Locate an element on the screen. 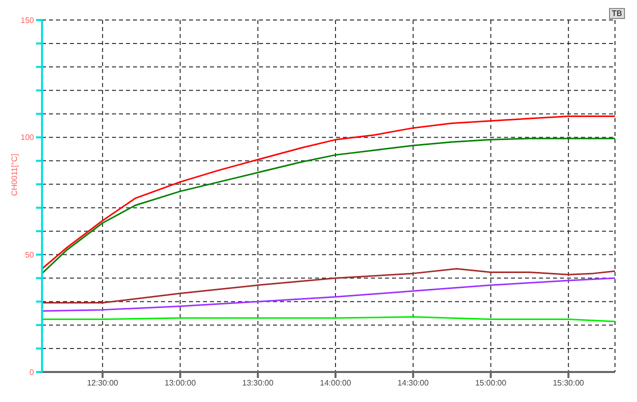 The height and width of the screenshot is (402, 637). x-tick-label: 13:00:00 is located at coordinates (180, 383).